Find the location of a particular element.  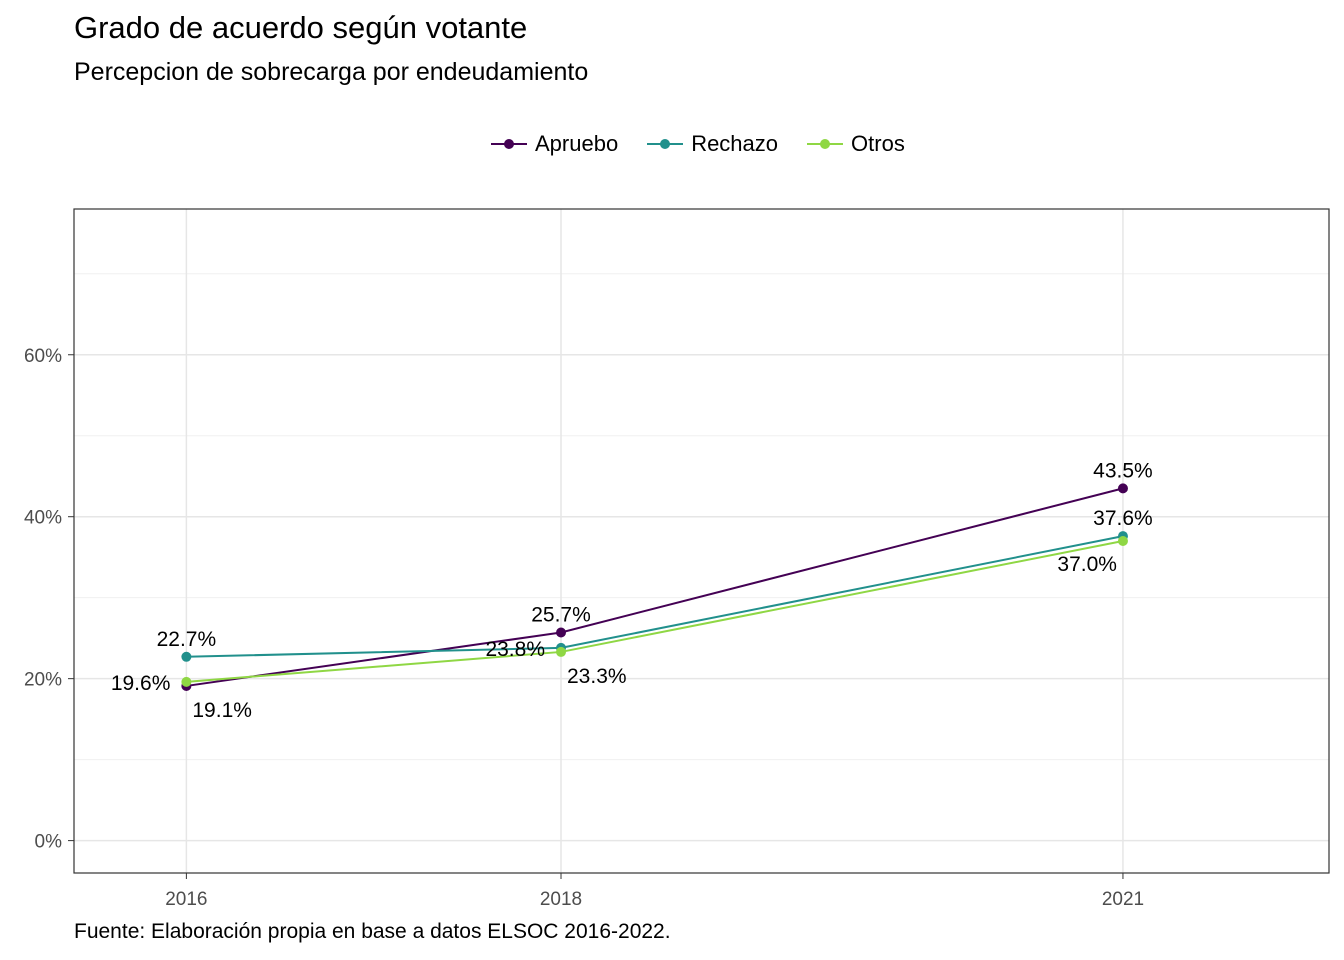

data-label-apruebo: 43.5% is located at coordinates (1123, 470).